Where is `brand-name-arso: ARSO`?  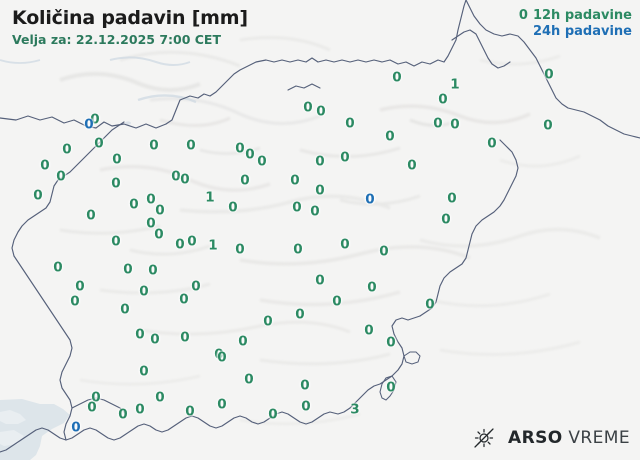 brand-name-arso: ARSO is located at coordinates (535, 438).